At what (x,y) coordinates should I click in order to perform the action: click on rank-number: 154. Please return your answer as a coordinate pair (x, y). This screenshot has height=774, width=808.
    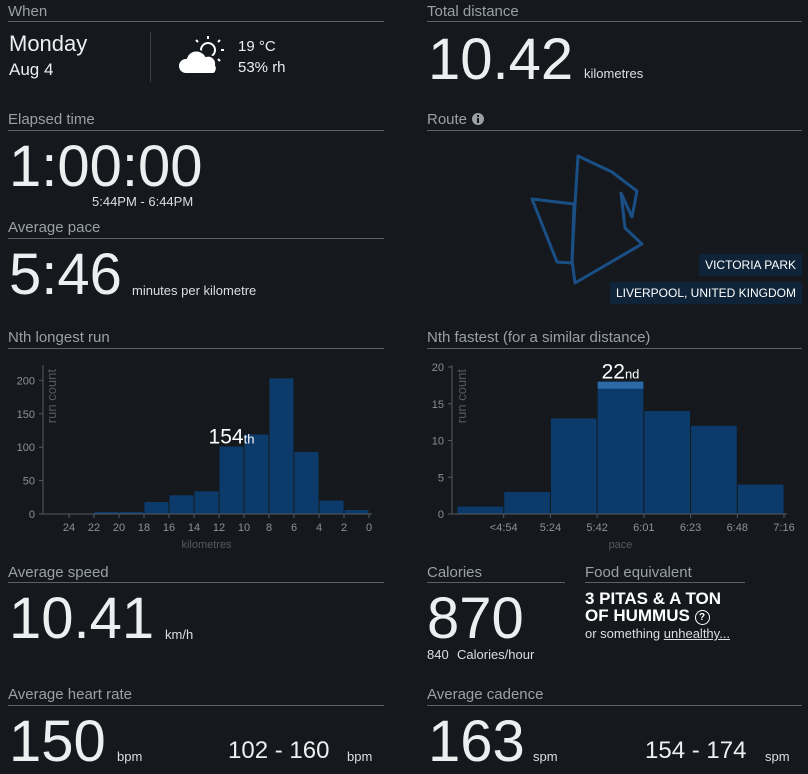
    Looking at the image, I should click on (226, 437).